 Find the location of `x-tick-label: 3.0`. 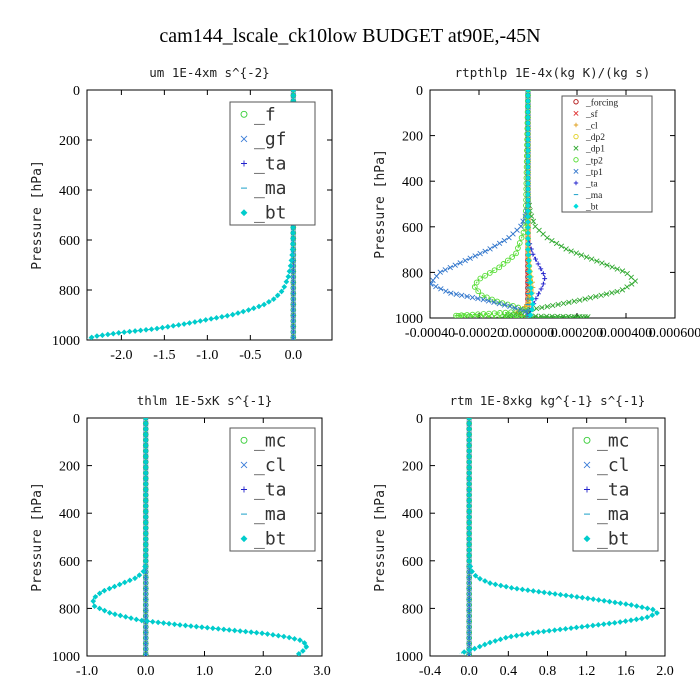

x-tick-label: 3.0 is located at coordinates (322, 671).